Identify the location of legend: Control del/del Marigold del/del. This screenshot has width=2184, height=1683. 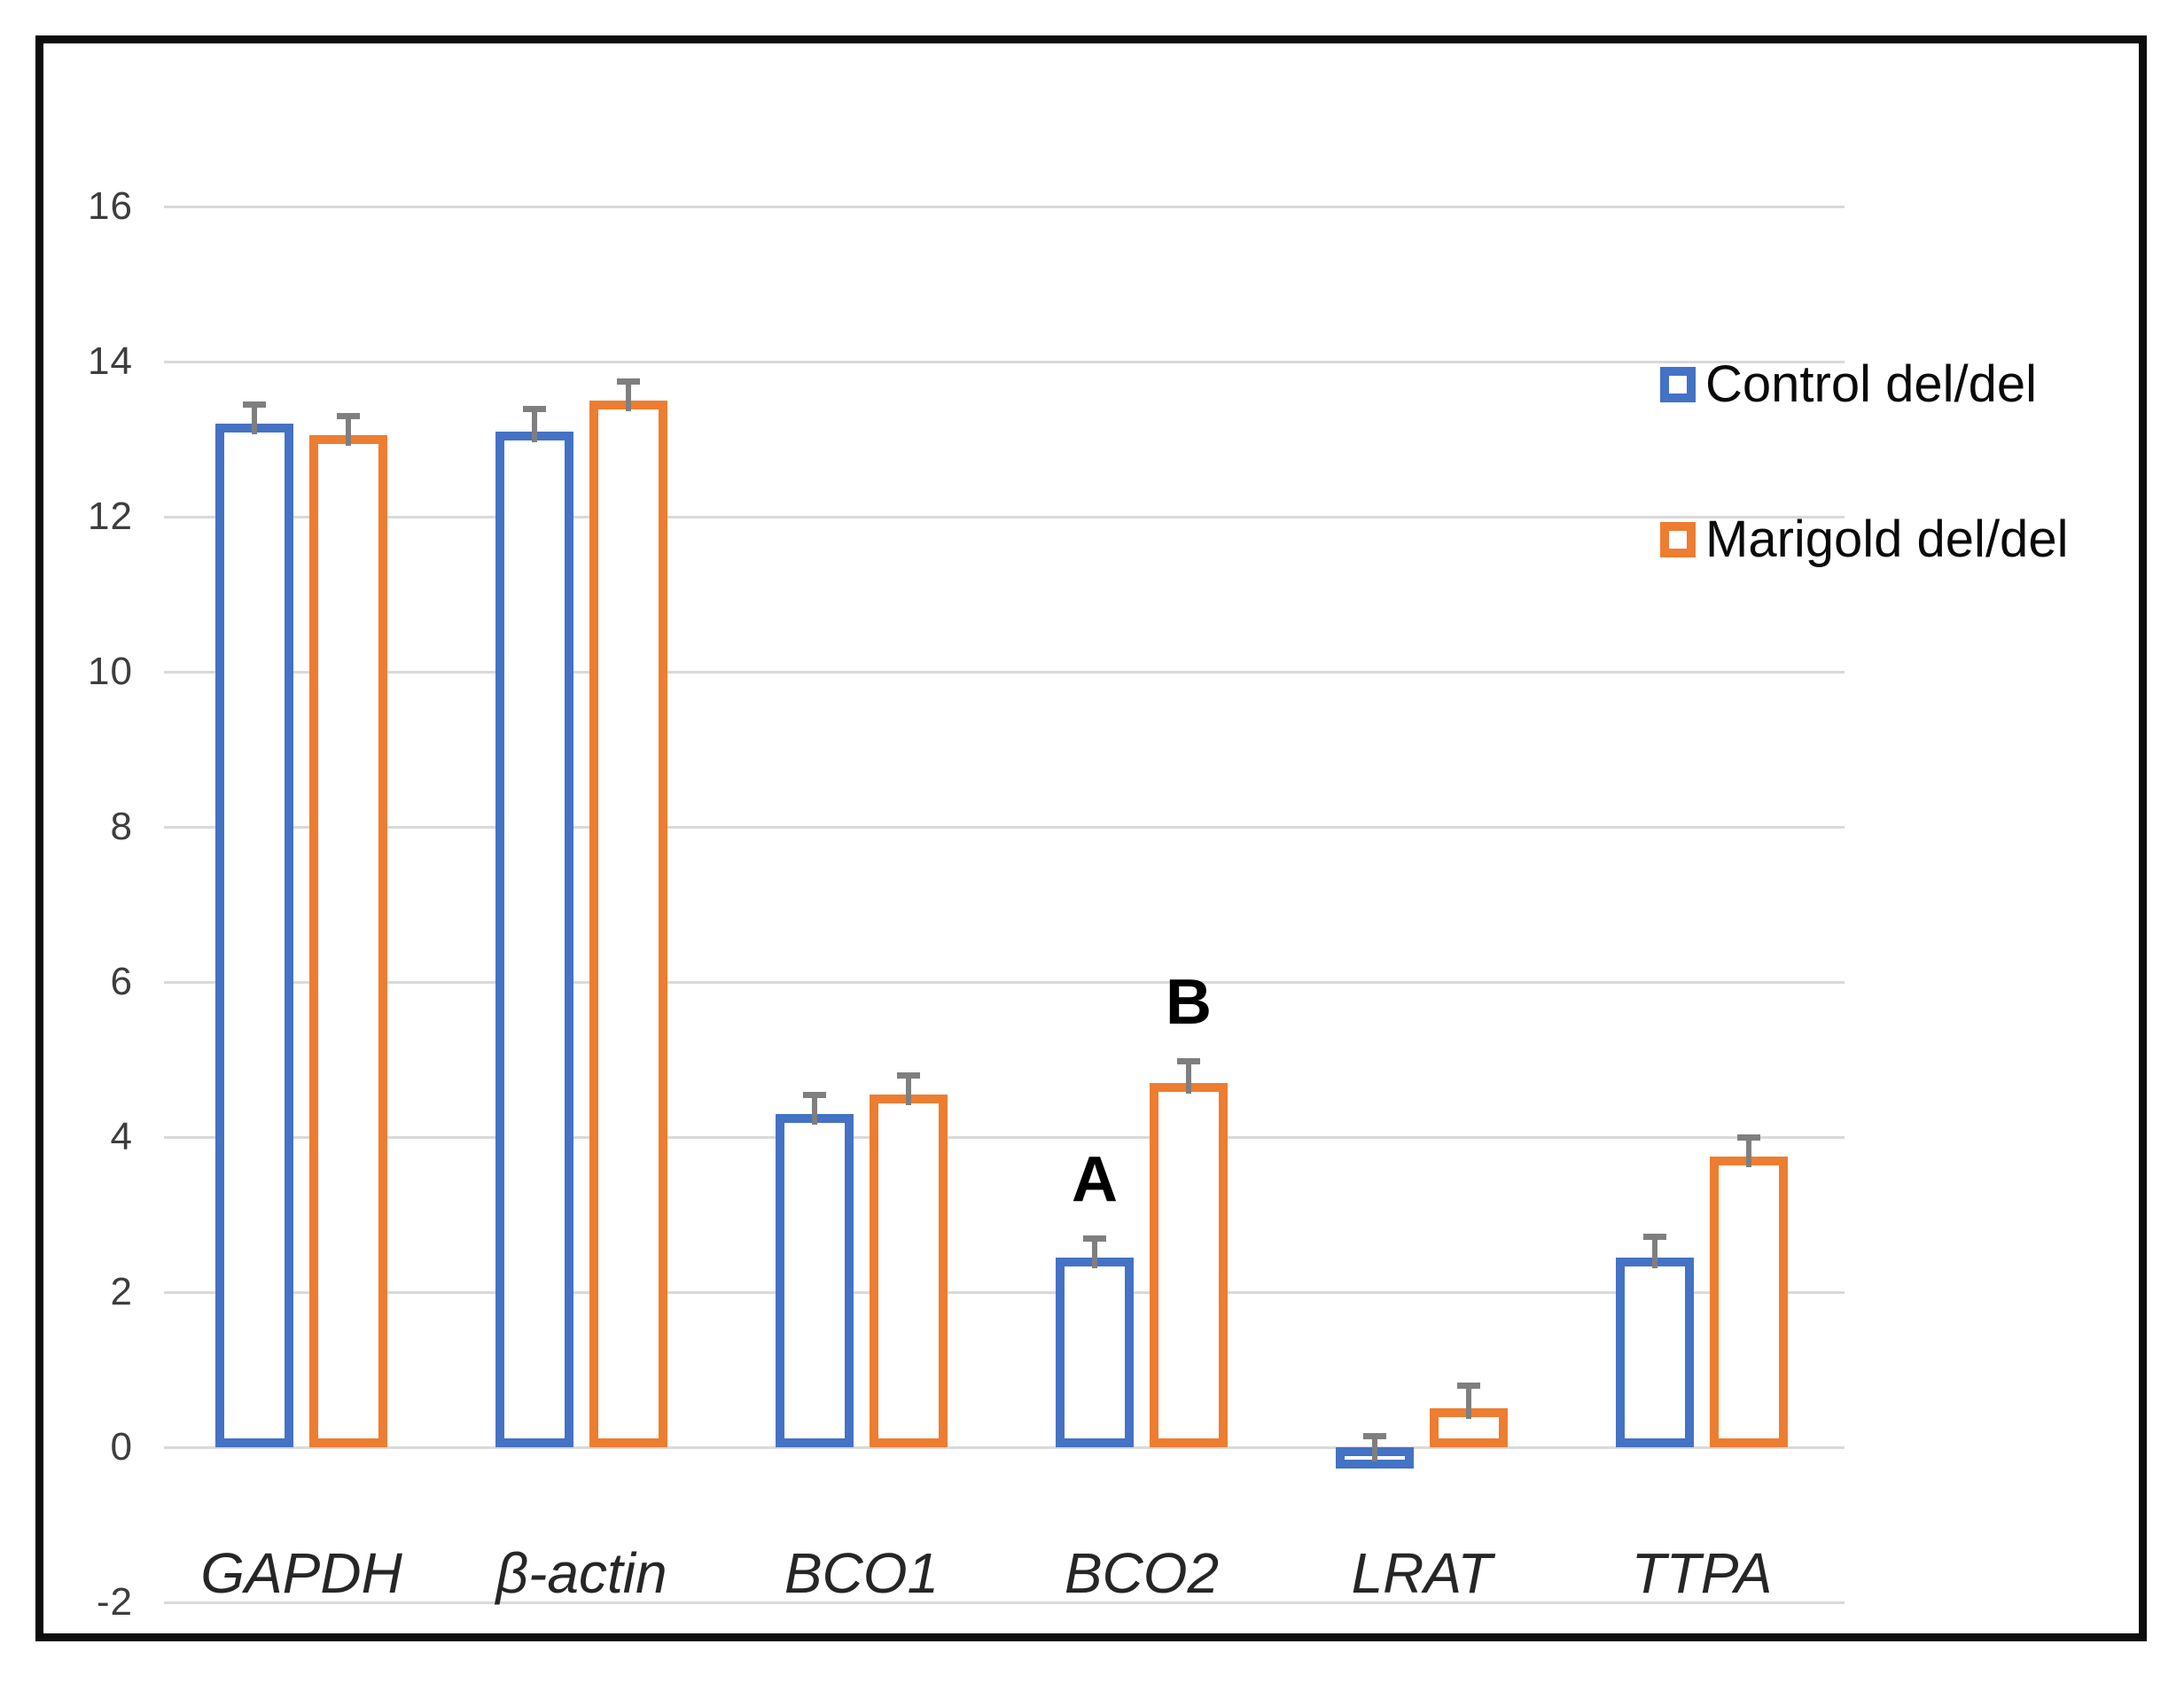
(1890, 471).